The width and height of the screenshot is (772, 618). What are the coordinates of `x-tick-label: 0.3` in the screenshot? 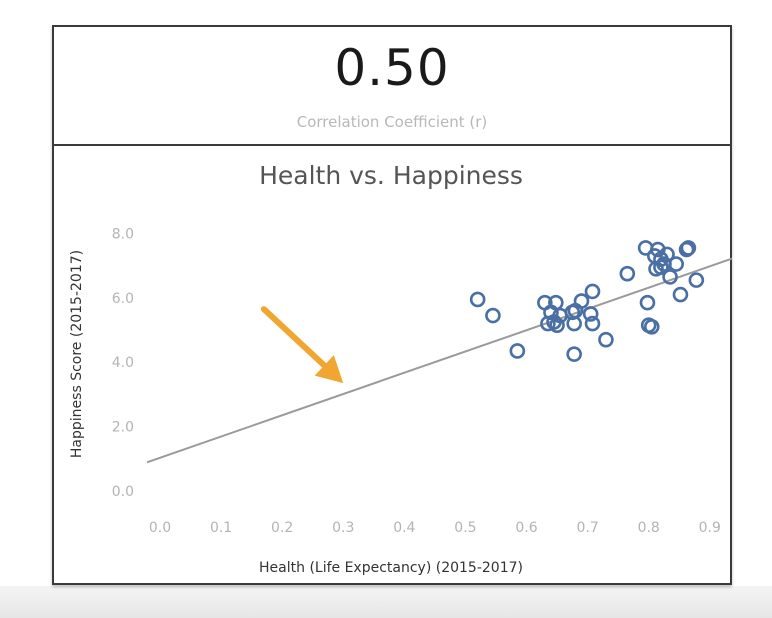 It's located at (343, 528).